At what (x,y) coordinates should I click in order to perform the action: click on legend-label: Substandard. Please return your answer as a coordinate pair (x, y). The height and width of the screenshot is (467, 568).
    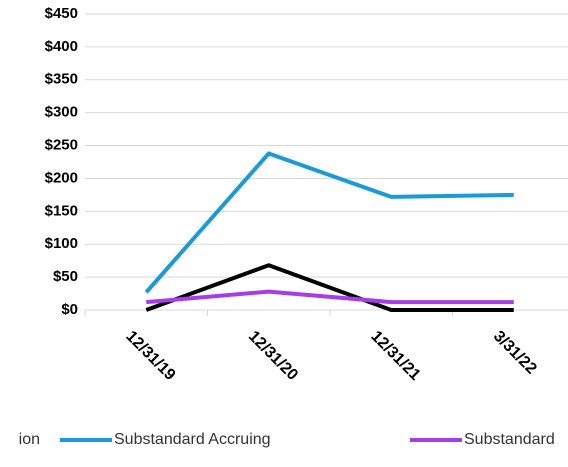
    Looking at the image, I should click on (509, 439).